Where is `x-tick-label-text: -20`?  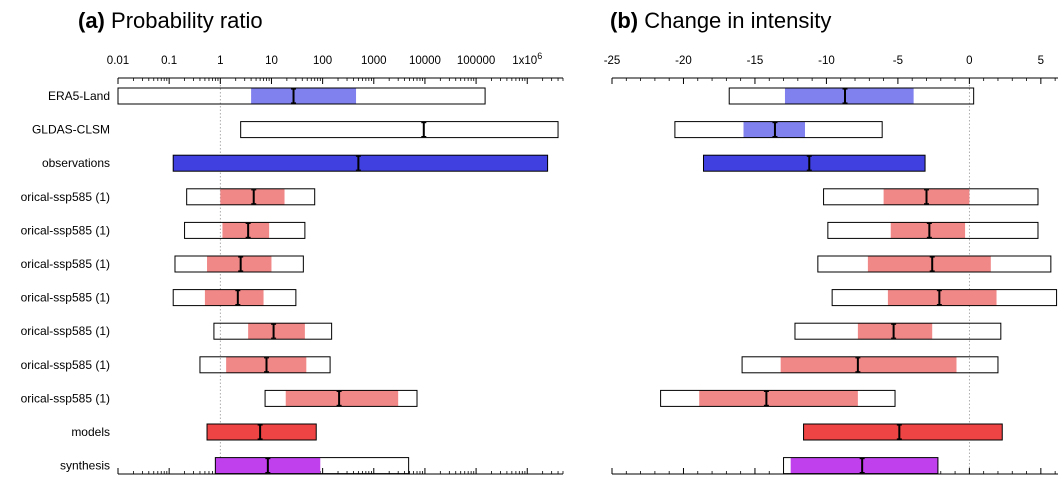
x-tick-label-text: -20 is located at coordinates (683, 61).